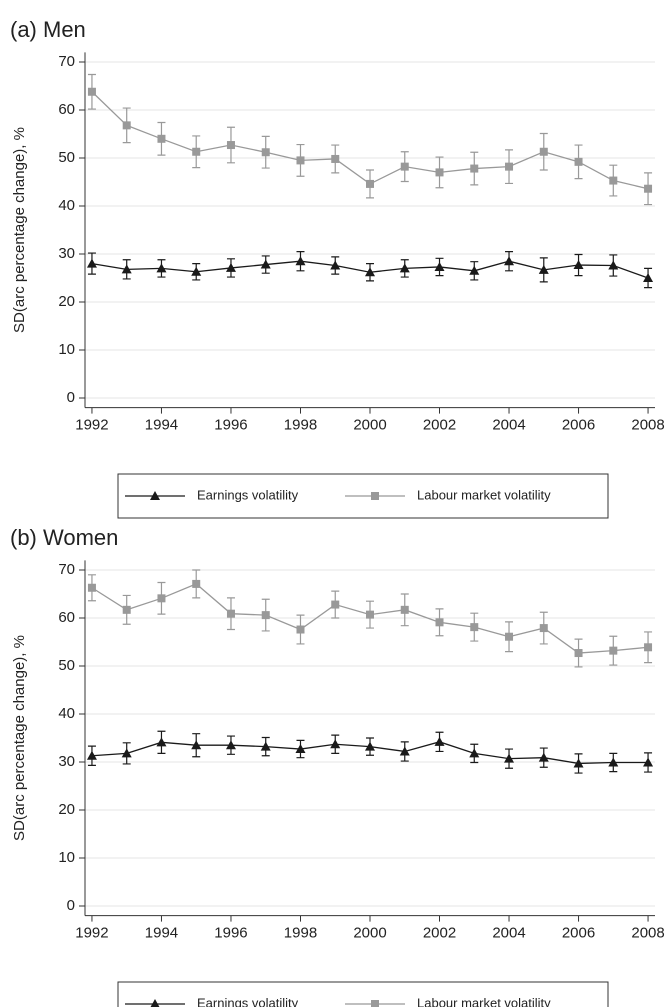 This screenshot has height=1007, width=672. I want to click on y-tick-label: 0, so click(71, 397).